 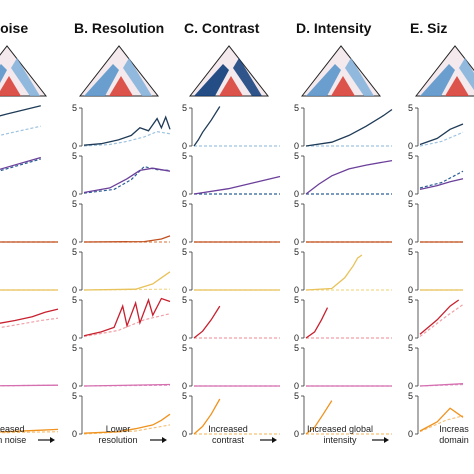 What do you see at coordinates (444, 71) in the screenshot?
I see `hic-heatmap` at bounding box center [444, 71].